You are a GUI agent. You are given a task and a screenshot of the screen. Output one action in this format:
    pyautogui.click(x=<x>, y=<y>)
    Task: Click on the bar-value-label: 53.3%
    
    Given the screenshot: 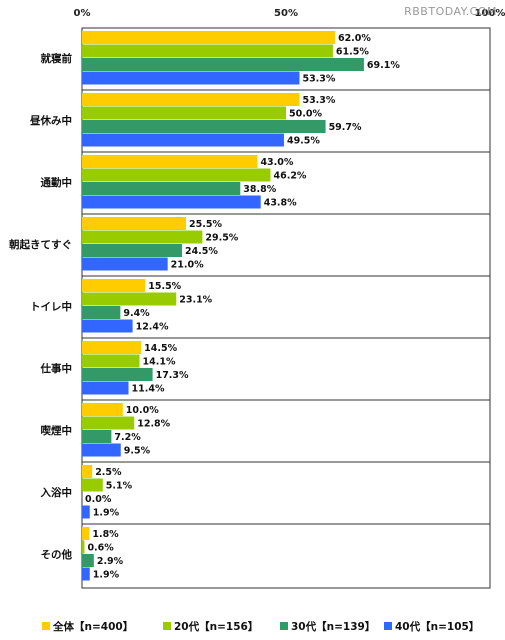 What is the action you would take?
    pyautogui.click(x=318, y=100)
    